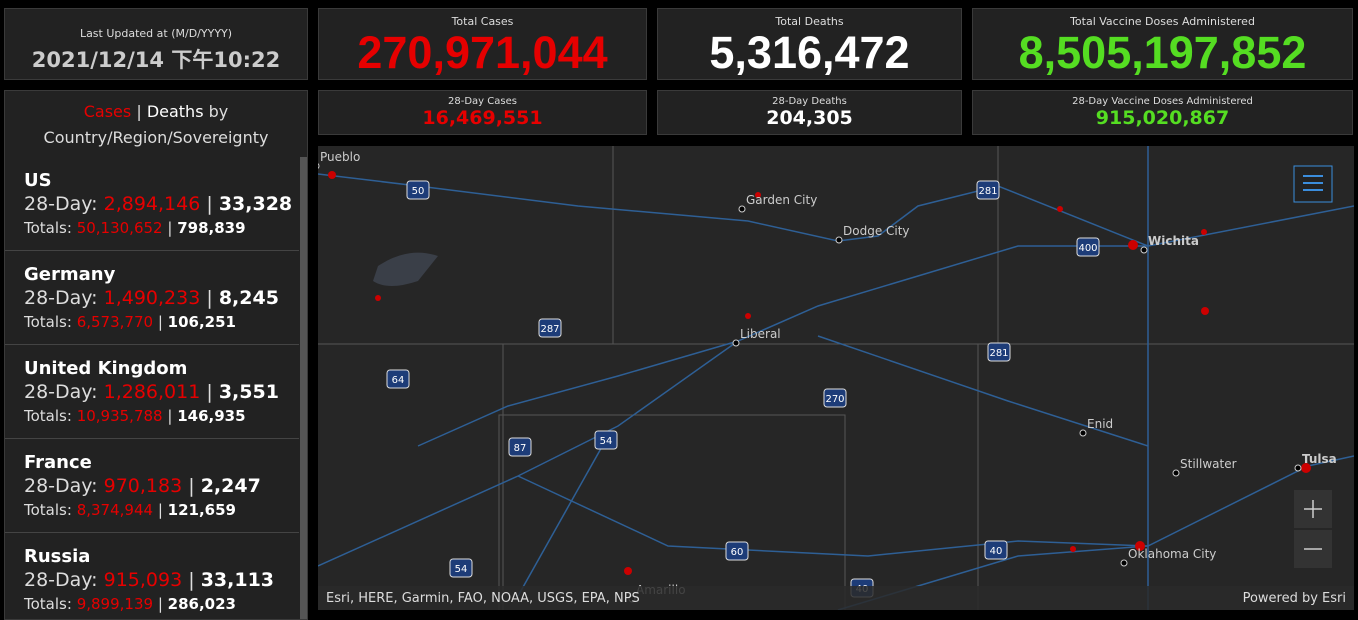 This screenshot has width=1358, height=620. What do you see at coordinates (809, 52) in the screenshot?
I see `stat-value: 5,316,472` at bounding box center [809, 52].